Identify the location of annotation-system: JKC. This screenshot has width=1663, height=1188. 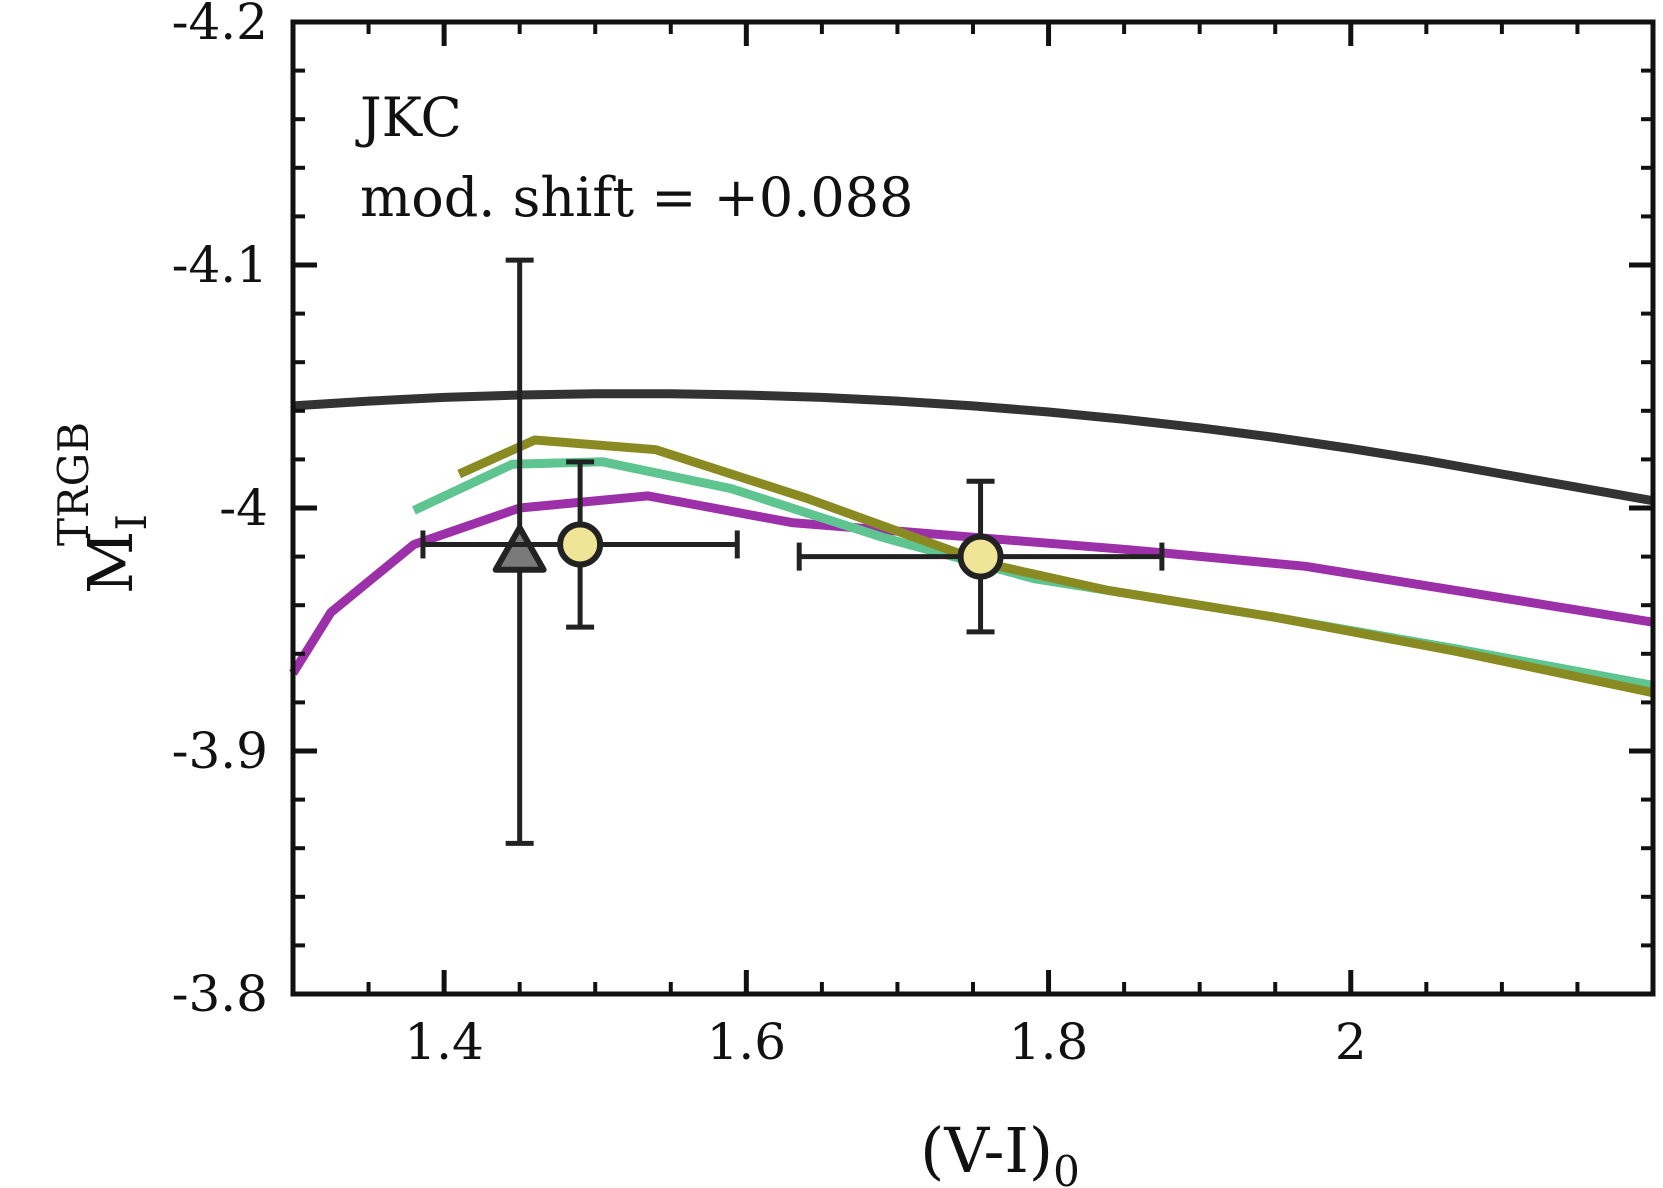
(408, 117).